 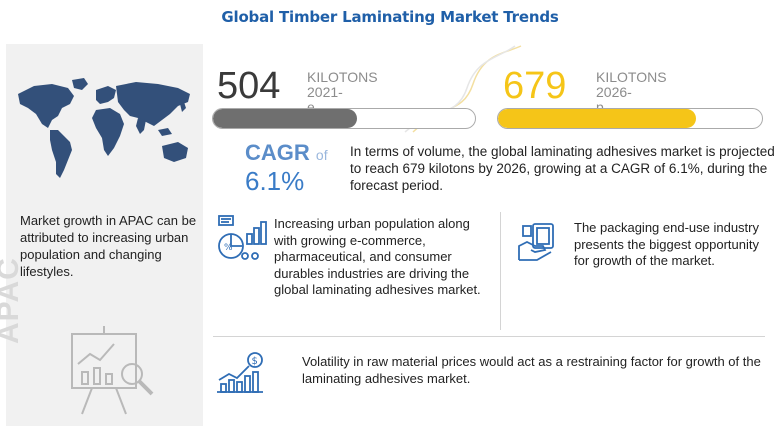 I want to click on population-chart-icon: %, so click(x=242, y=237).